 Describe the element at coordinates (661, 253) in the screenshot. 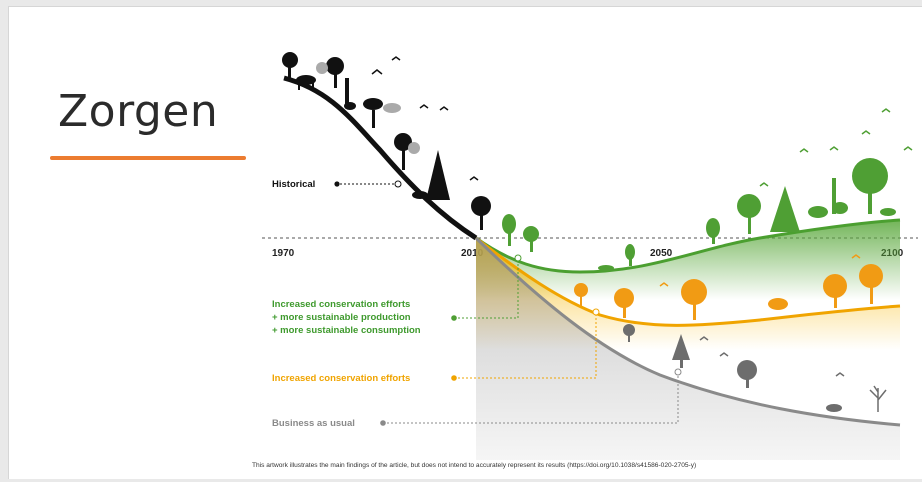

I see `year-2050: 2050` at that location.